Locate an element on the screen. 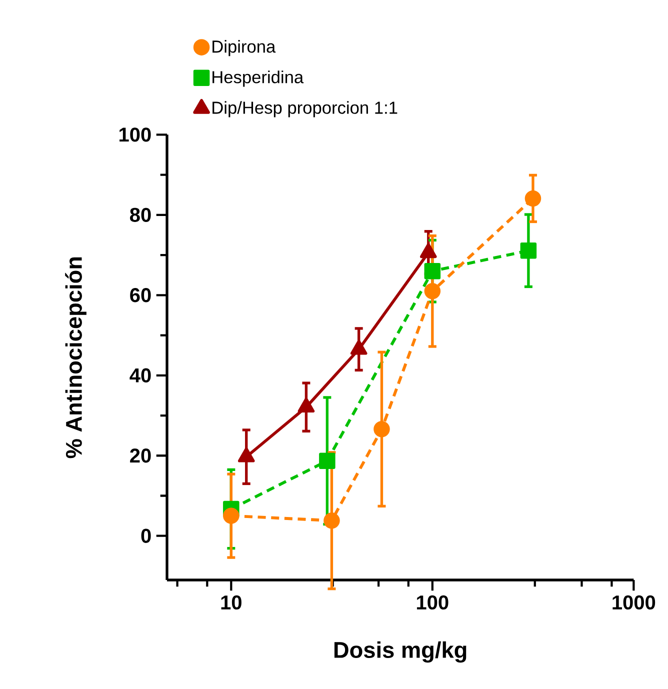  y-tick-label: 20 is located at coordinates (140, 455).